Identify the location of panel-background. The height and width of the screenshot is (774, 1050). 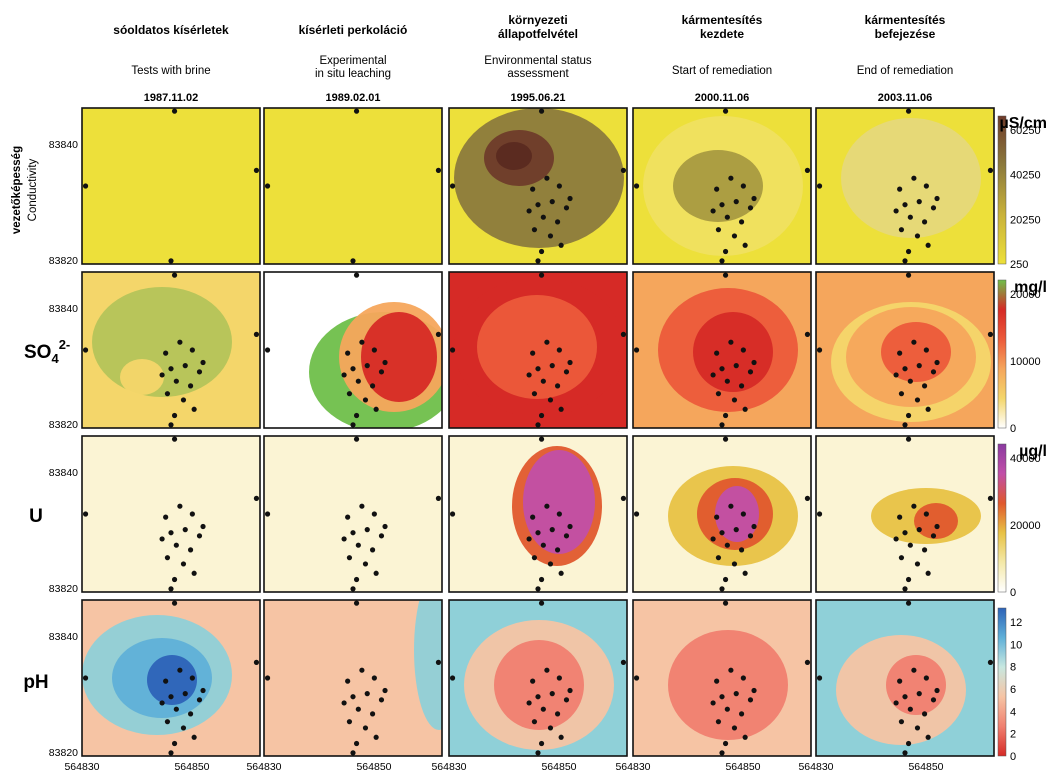
(353, 678).